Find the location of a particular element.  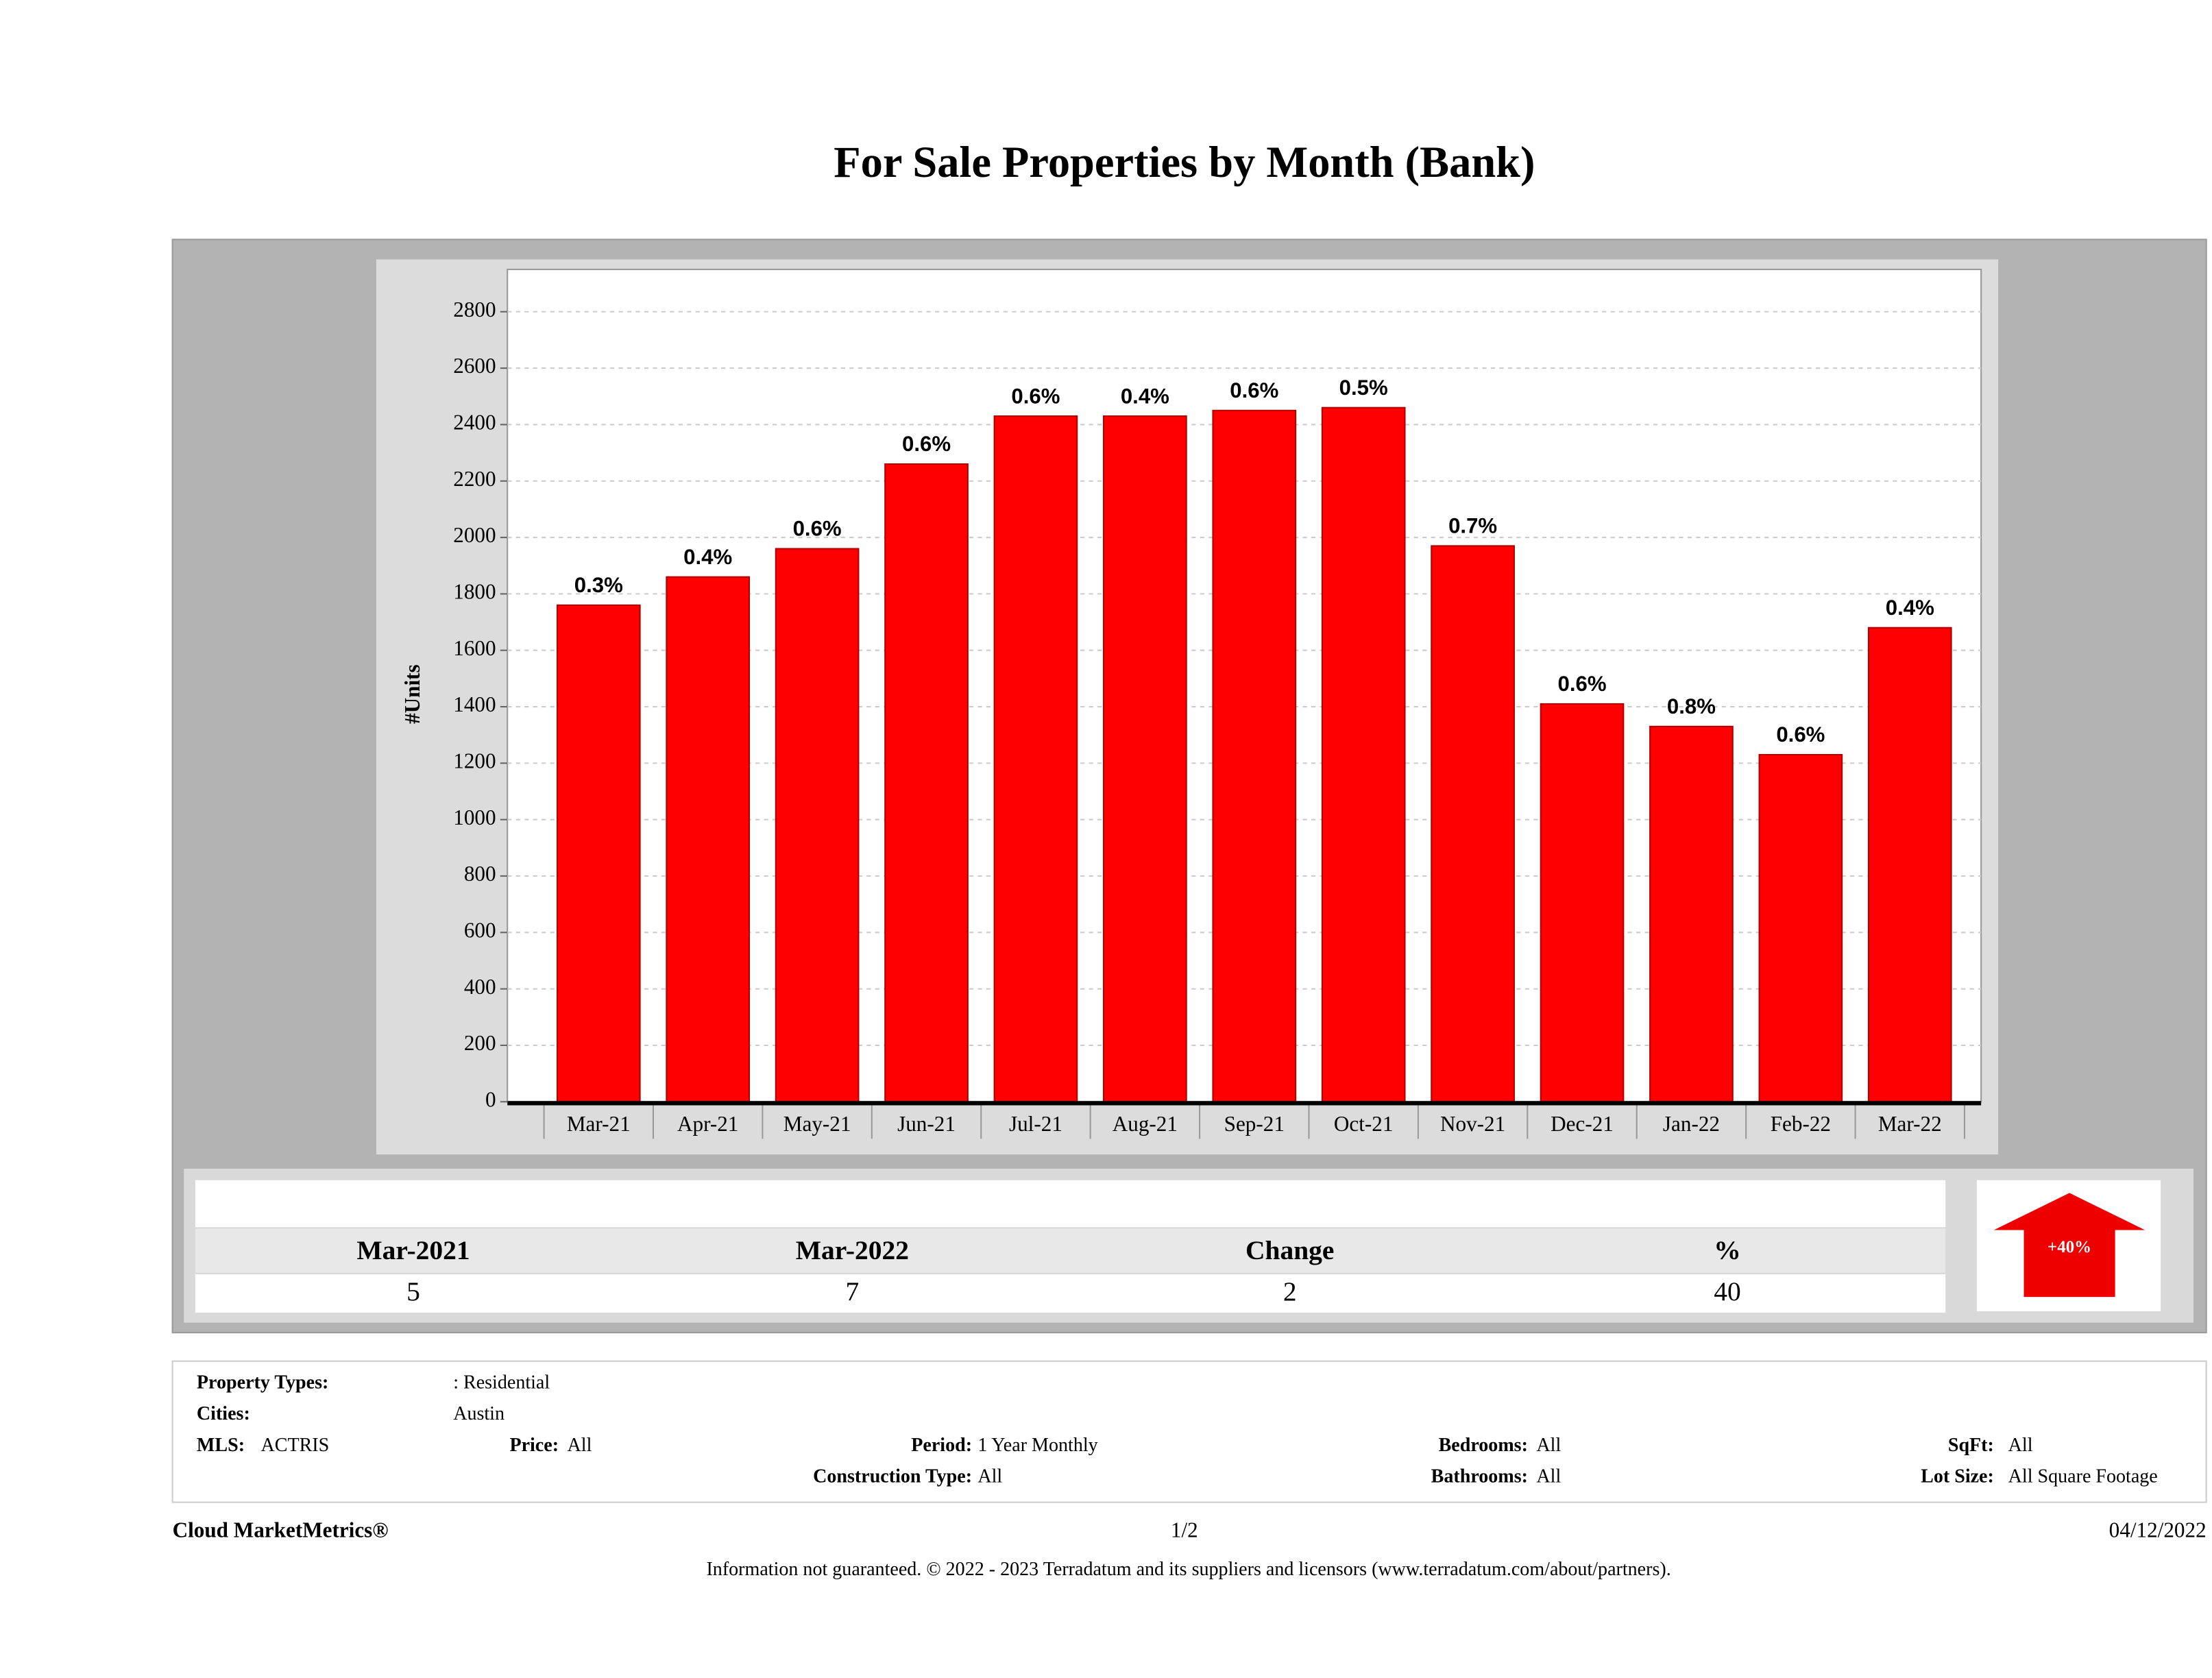

summary-blank is located at coordinates (1070, 1204).